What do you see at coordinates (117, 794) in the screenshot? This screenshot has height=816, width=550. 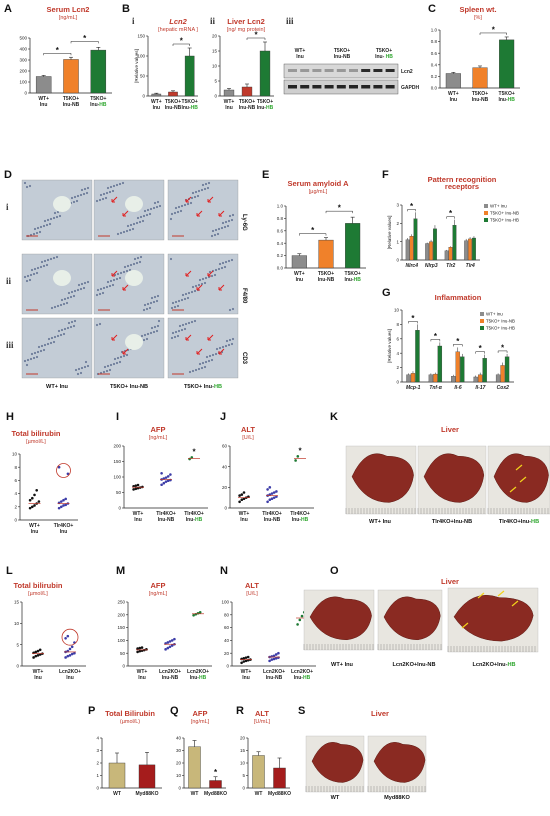 I see `x-category-line1: WT` at bounding box center [117, 794].